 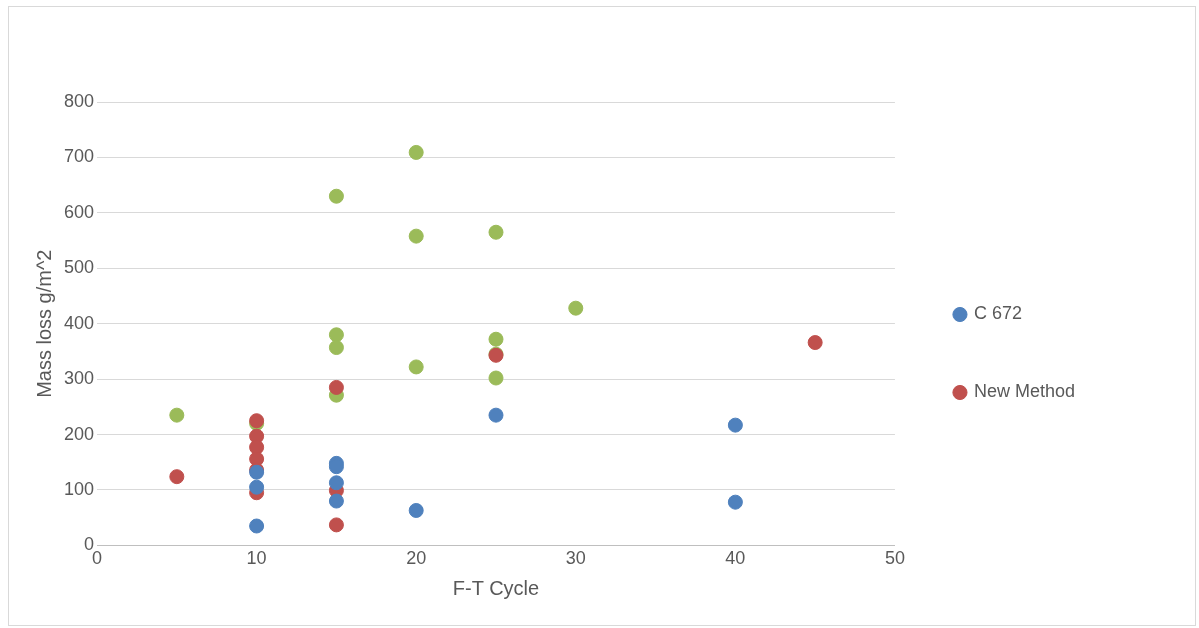 I want to click on x-tick-label: 40, so click(x=735, y=558).